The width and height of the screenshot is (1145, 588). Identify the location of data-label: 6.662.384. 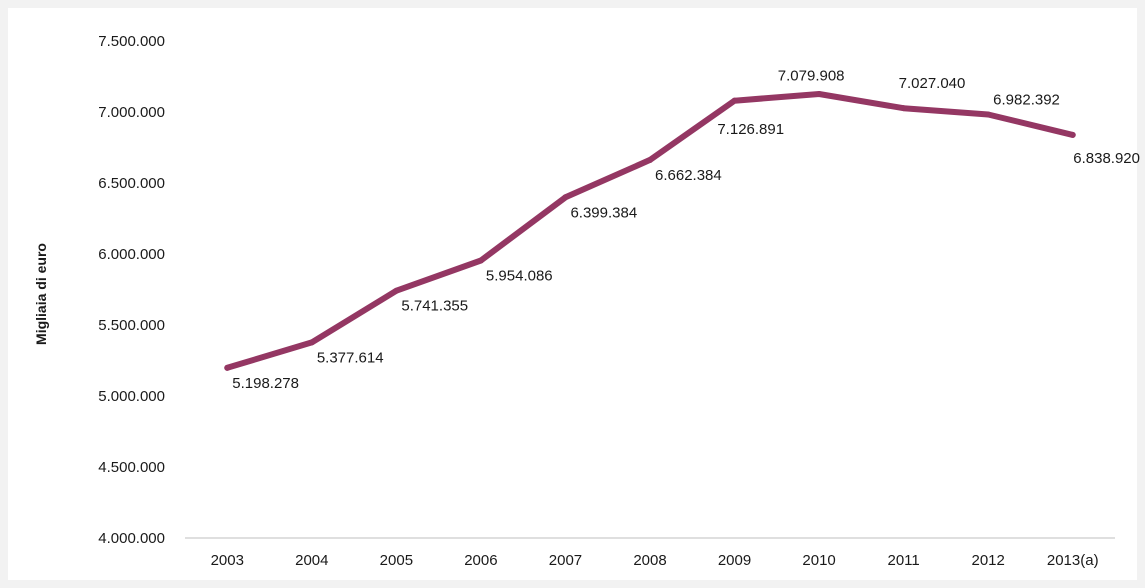
(688, 175).